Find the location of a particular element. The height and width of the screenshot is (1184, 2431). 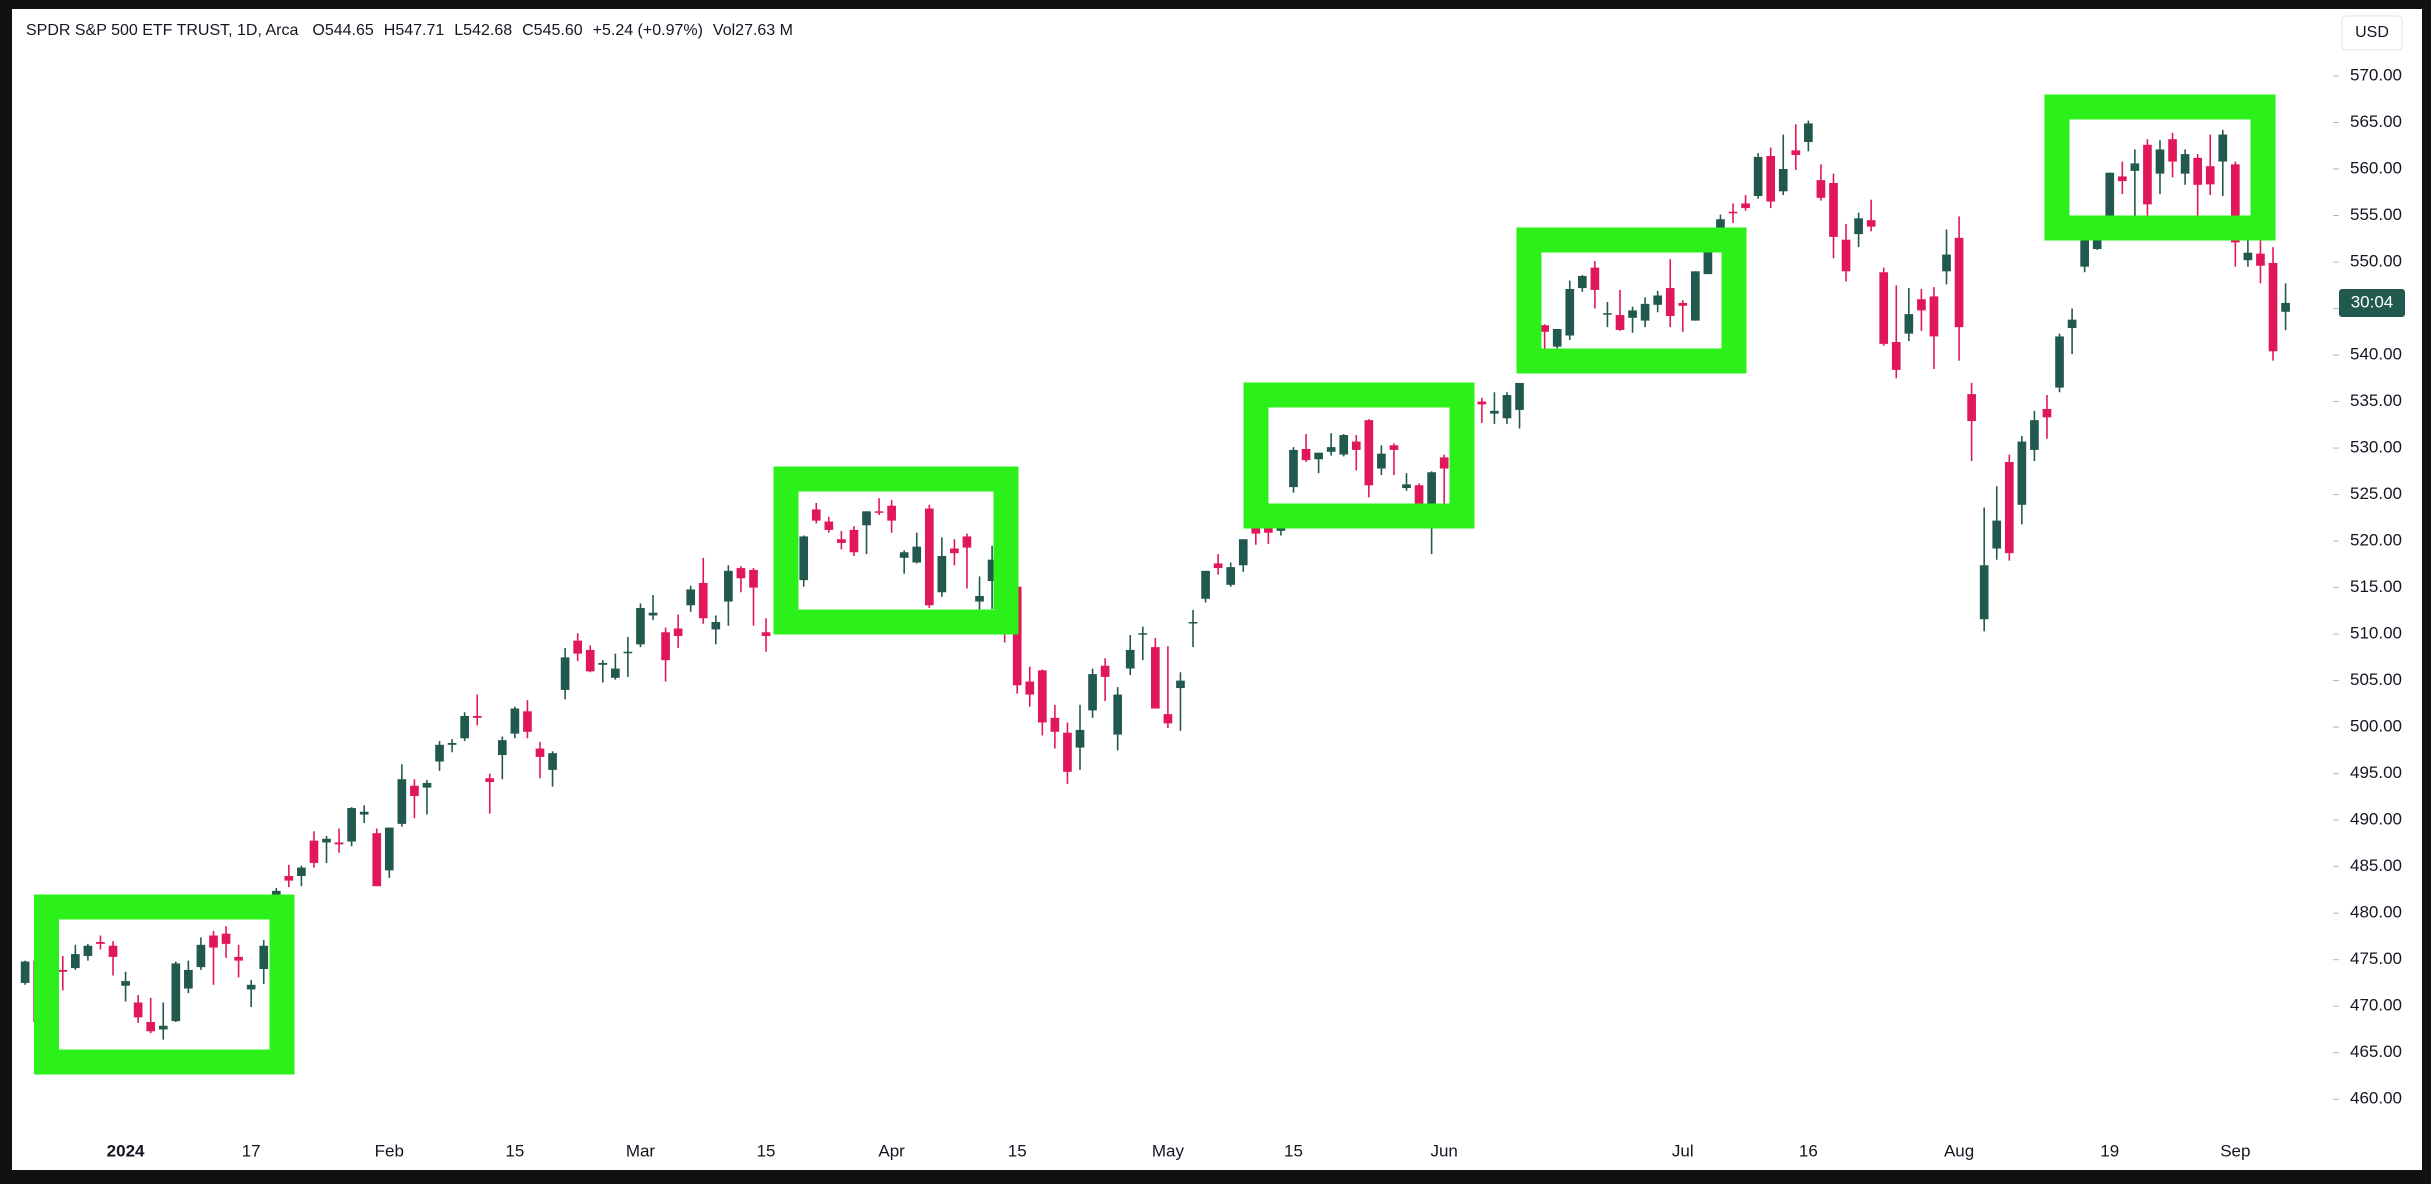

ohlc-legend-item: Vol27.63 M is located at coordinates (753, 30).